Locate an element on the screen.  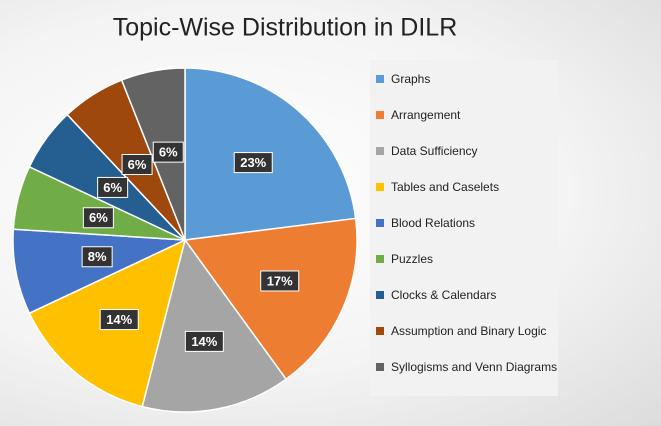
legend-item: Puzzles is located at coordinates (467, 270).